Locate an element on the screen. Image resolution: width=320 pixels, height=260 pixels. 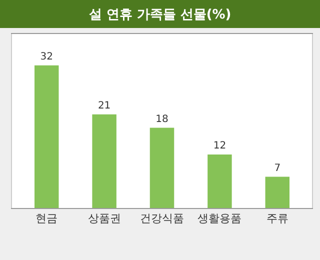
data-label: 32 is located at coordinates (46, 56).